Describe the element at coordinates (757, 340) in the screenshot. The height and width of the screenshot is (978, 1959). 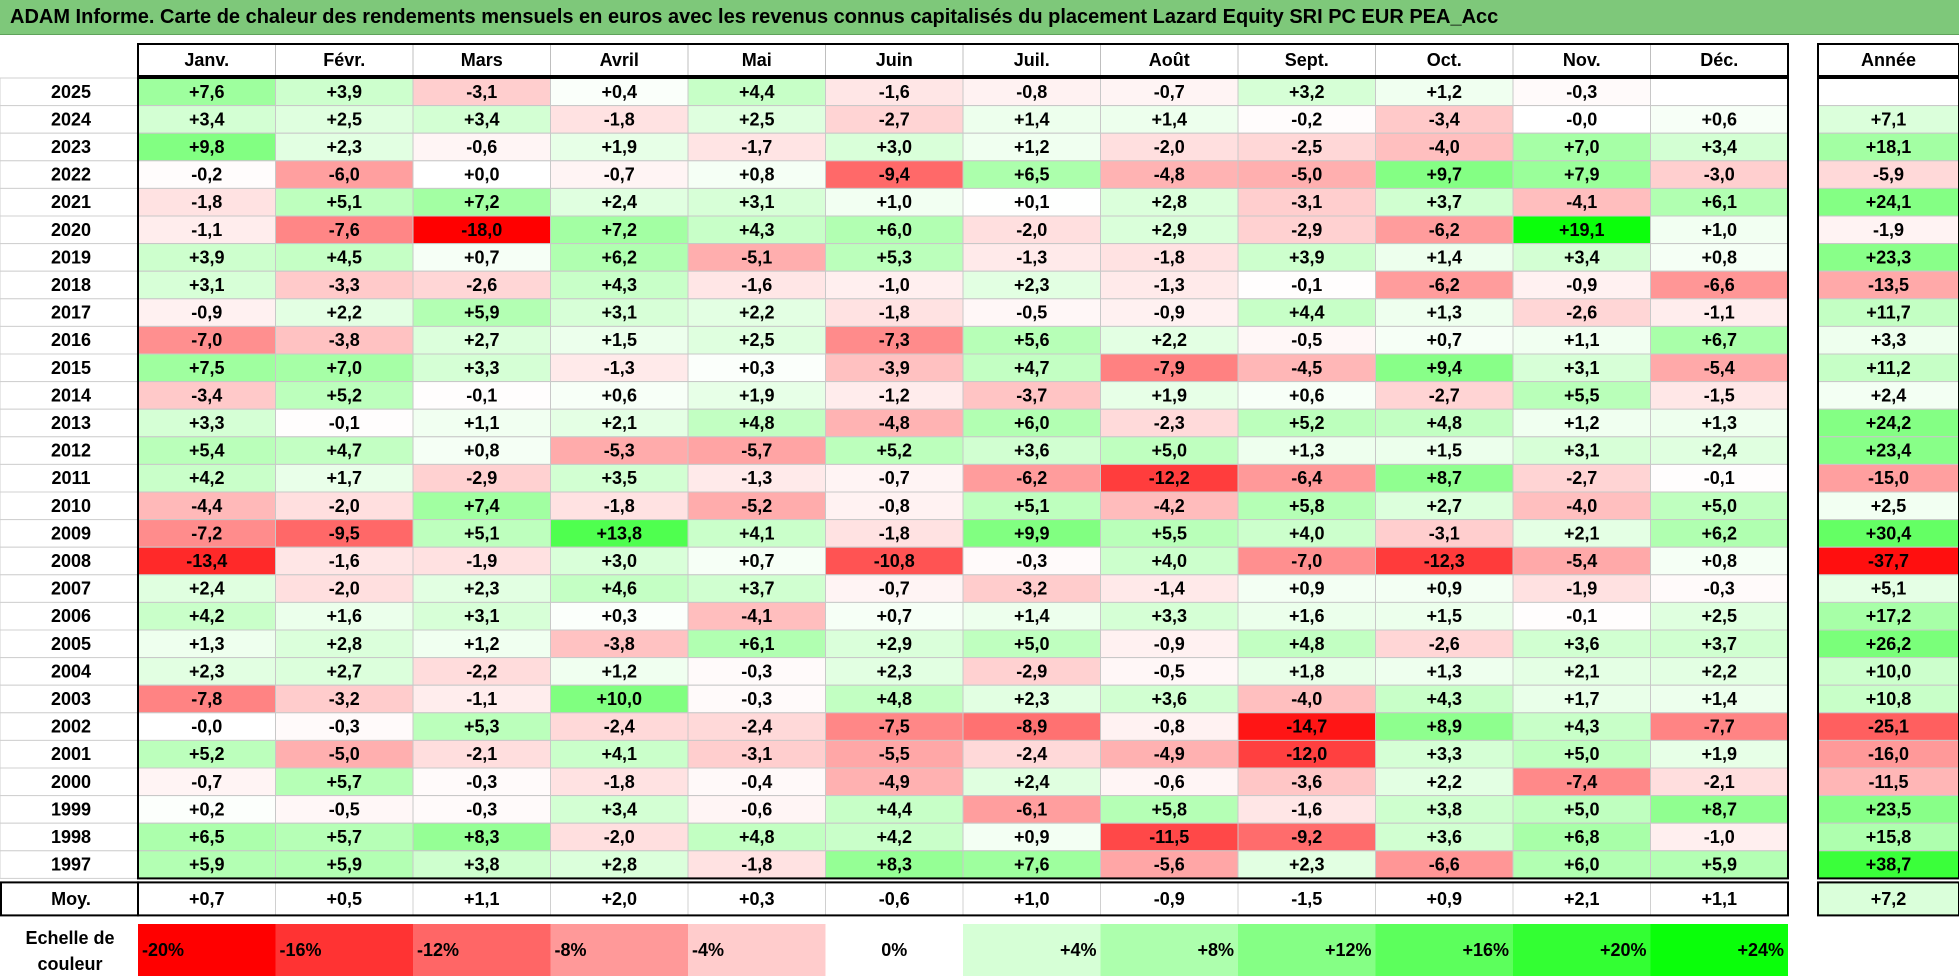
I see `heatmap-cell-value: +2,5` at that location.